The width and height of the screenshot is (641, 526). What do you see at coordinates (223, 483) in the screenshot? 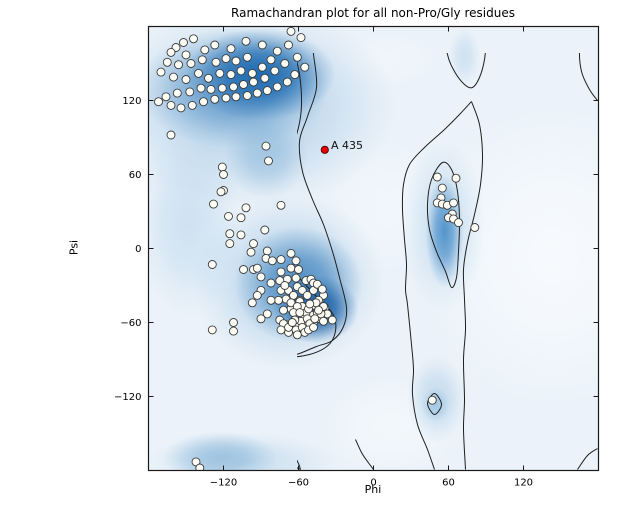
I see `x-tick-label: −120` at bounding box center [223, 483].